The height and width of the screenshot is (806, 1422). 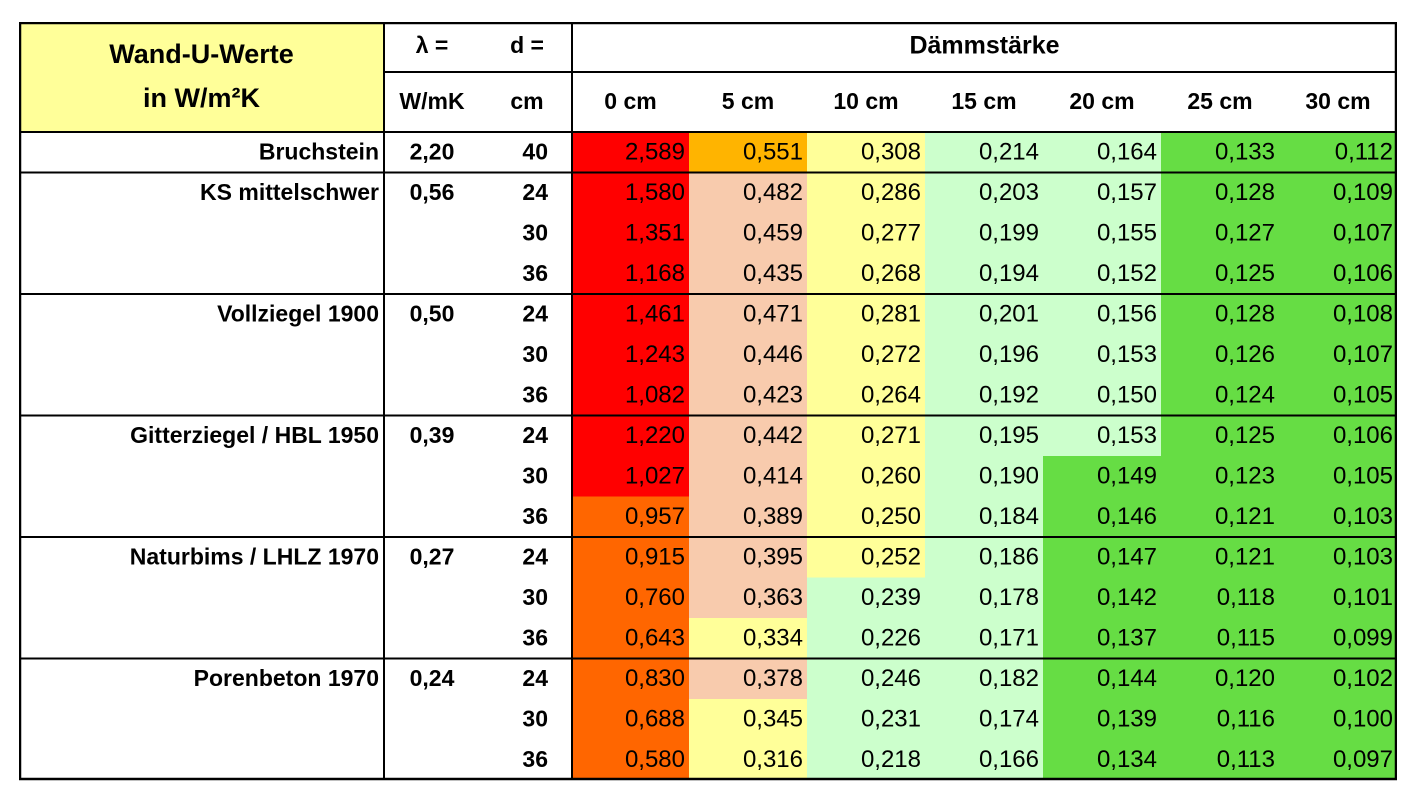 I want to click on value-label: 0,580, so click(x=655, y=759).